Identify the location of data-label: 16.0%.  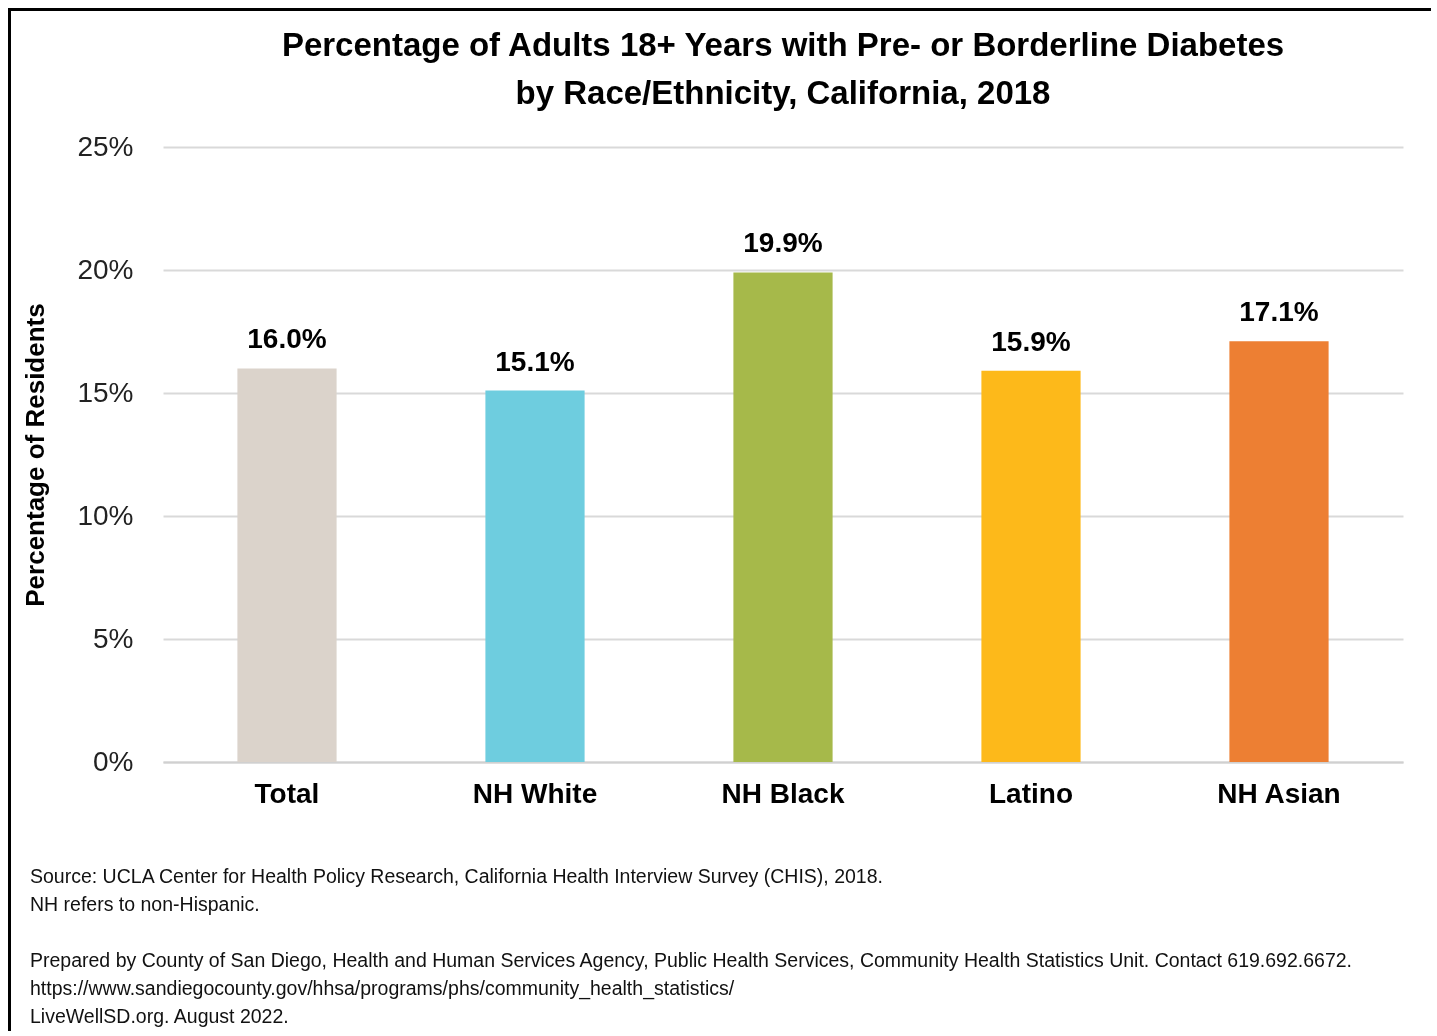
(287, 339).